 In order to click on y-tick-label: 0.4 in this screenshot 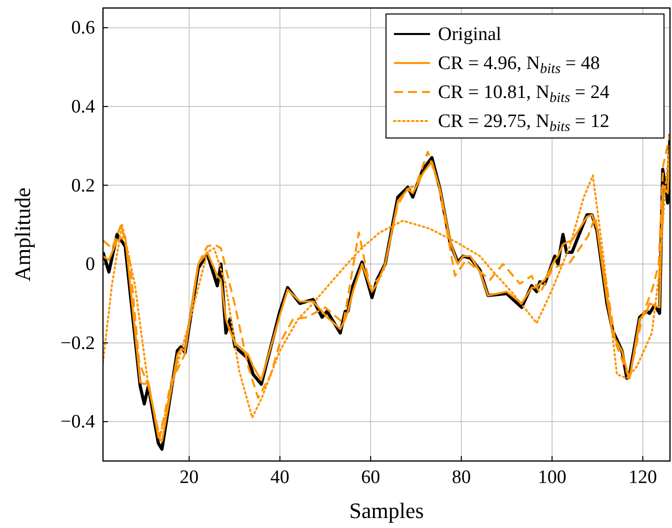, I will do `click(83, 107)`.